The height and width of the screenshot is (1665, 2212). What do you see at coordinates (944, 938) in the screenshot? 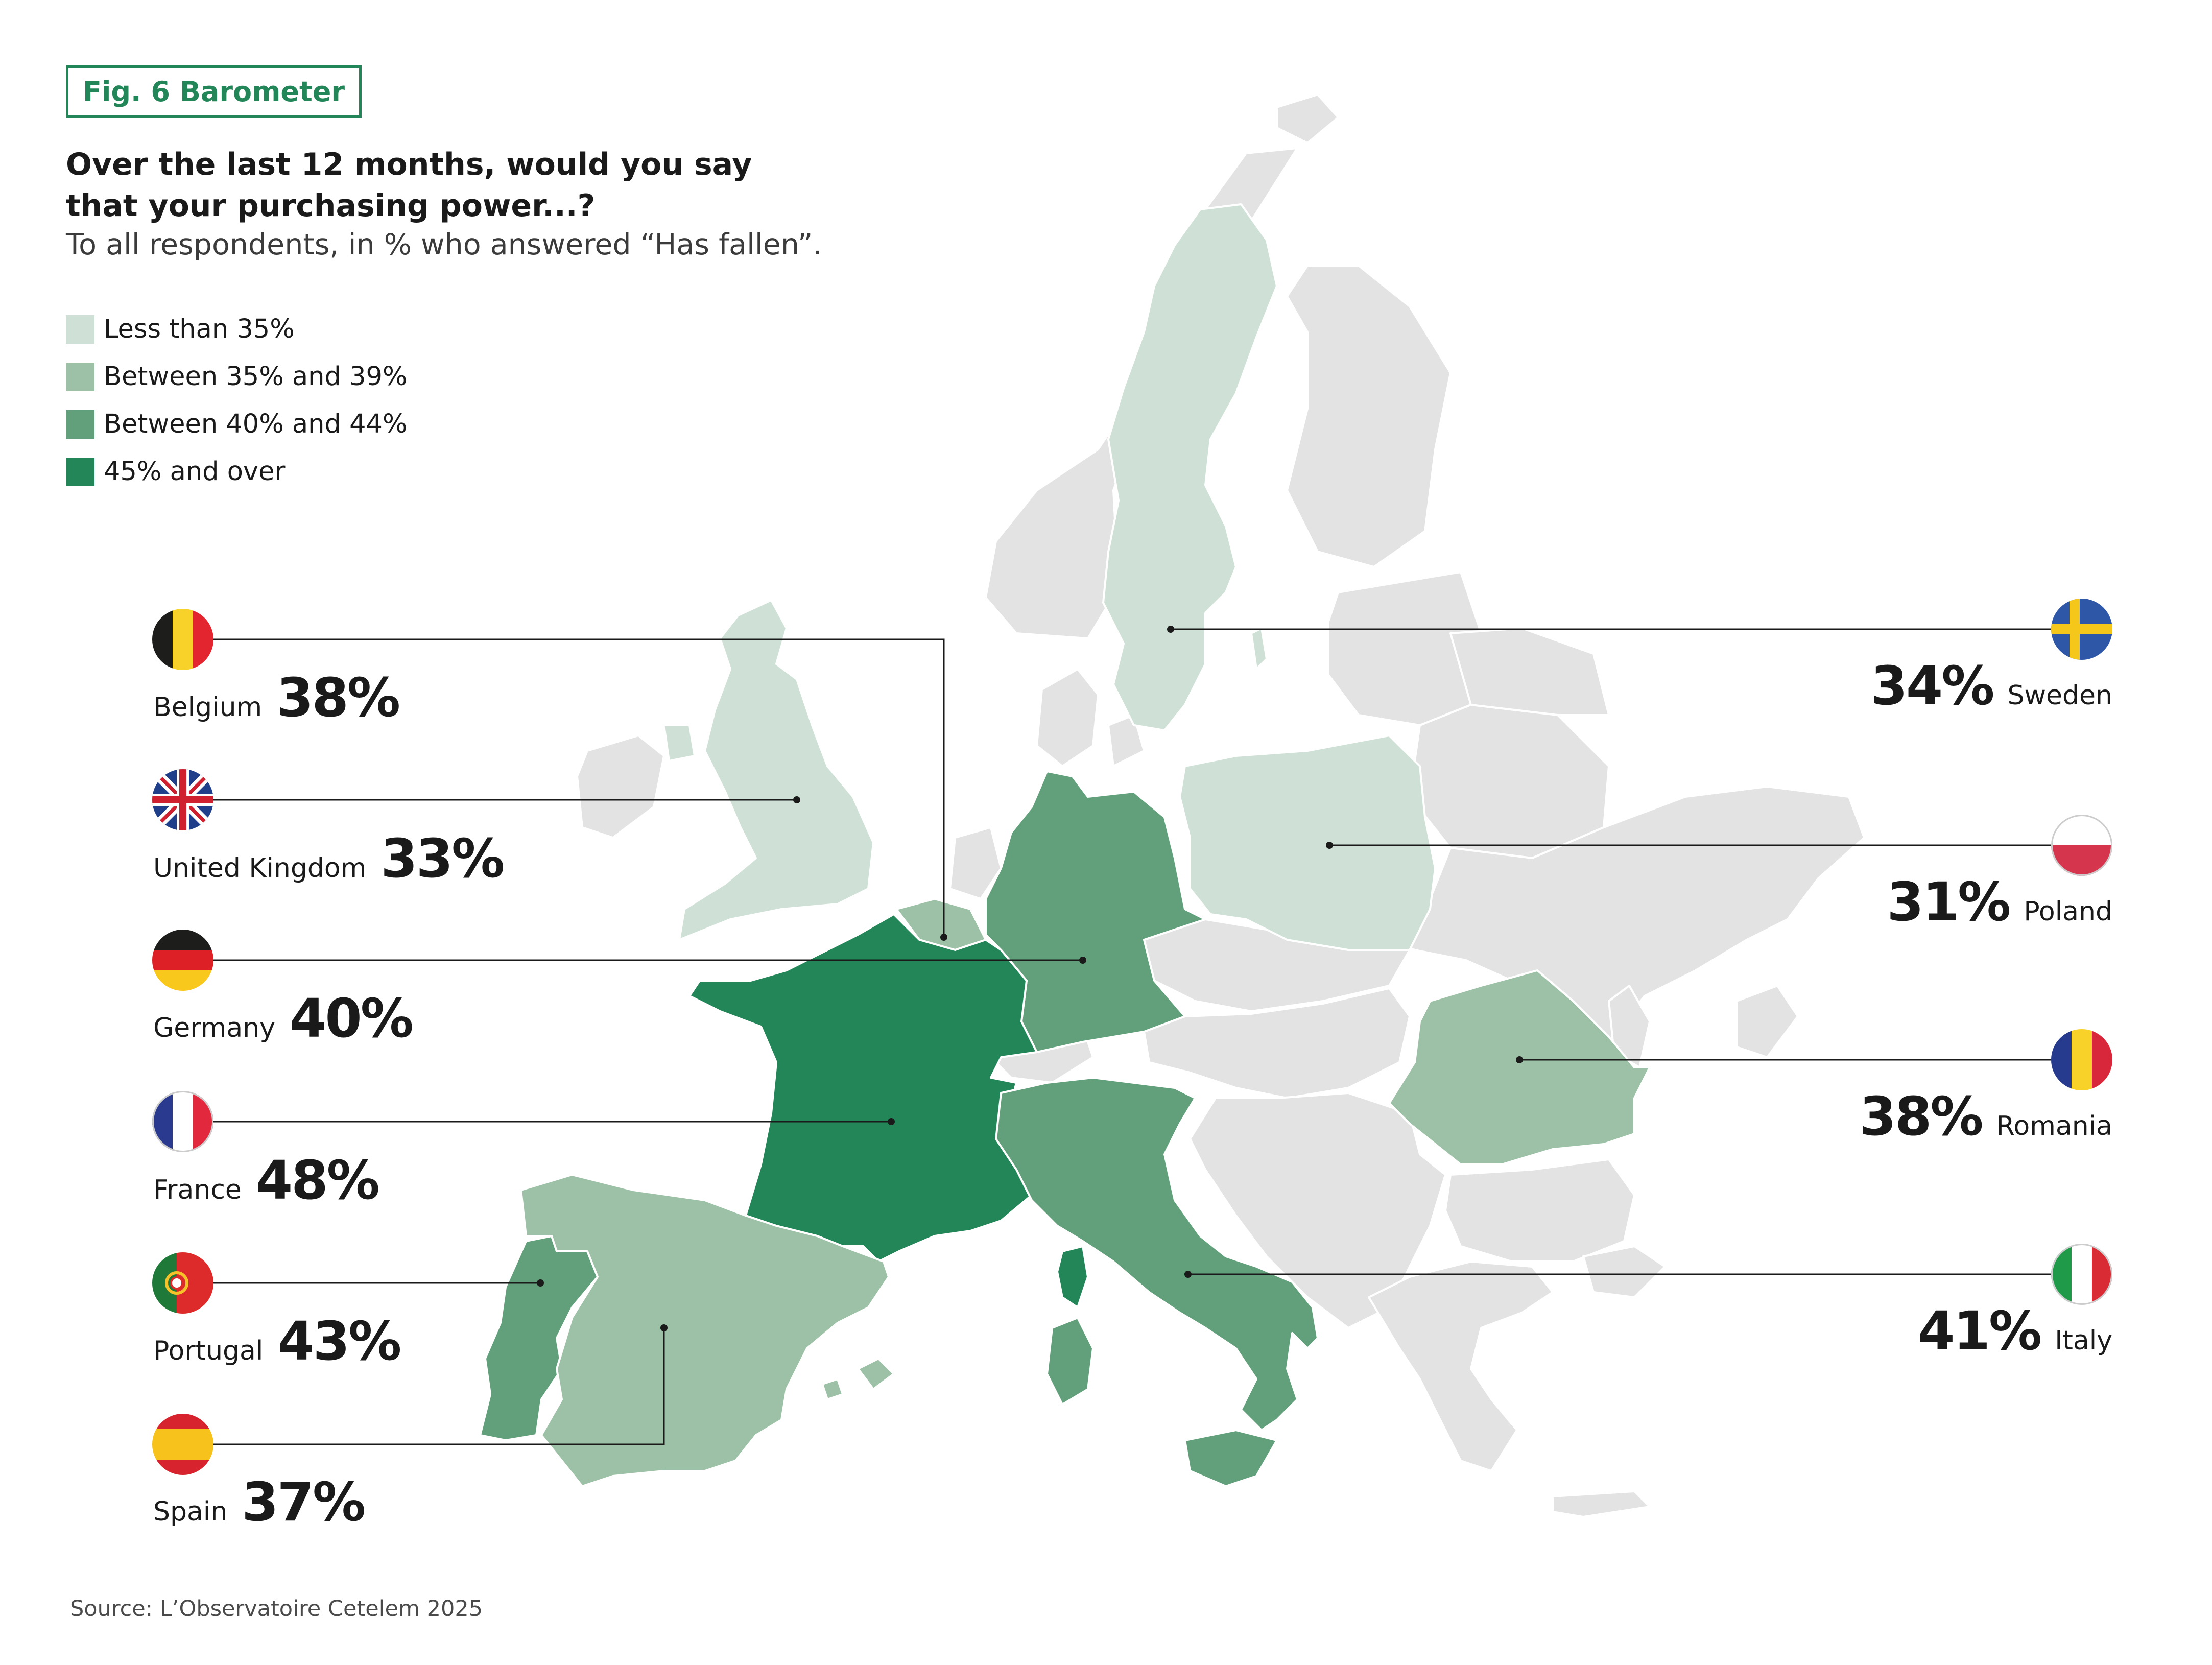
I see `leader-dot-belgium` at bounding box center [944, 938].